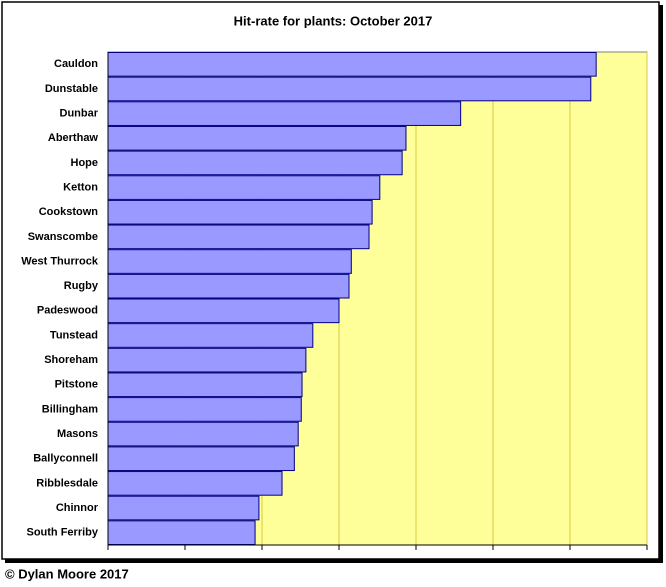 The height and width of the screenshot is (587, 666). Describe the element at coordinates (77, 508) in the screenshot. I see `y-tick-label: Chinnor` at that location.